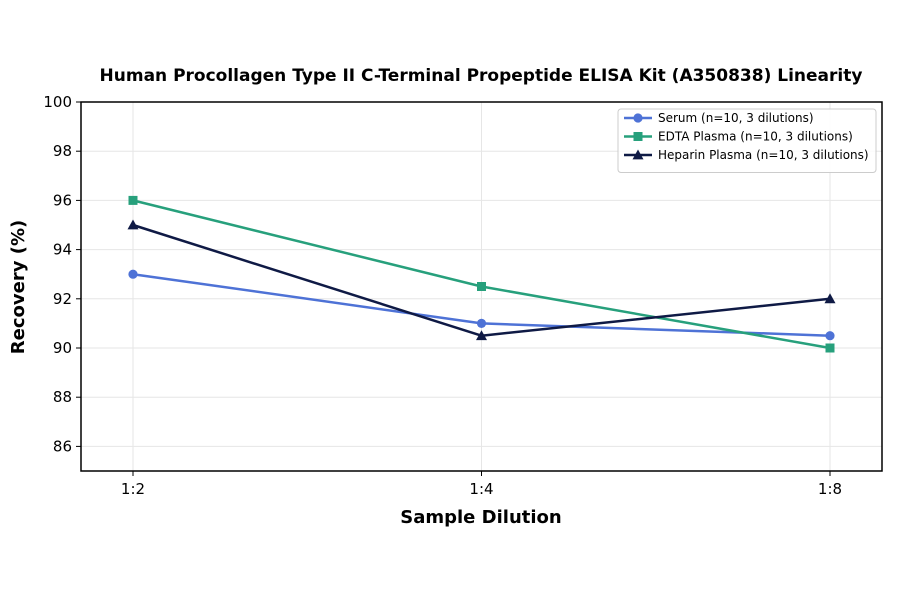 The height and width of the screenshot is (594, 900). What do you see at coordinates (736, 118) in the screenshot?
I see `legend-label: Serum (n=10, 3 dilutions)` at bounding box center [736, 118].